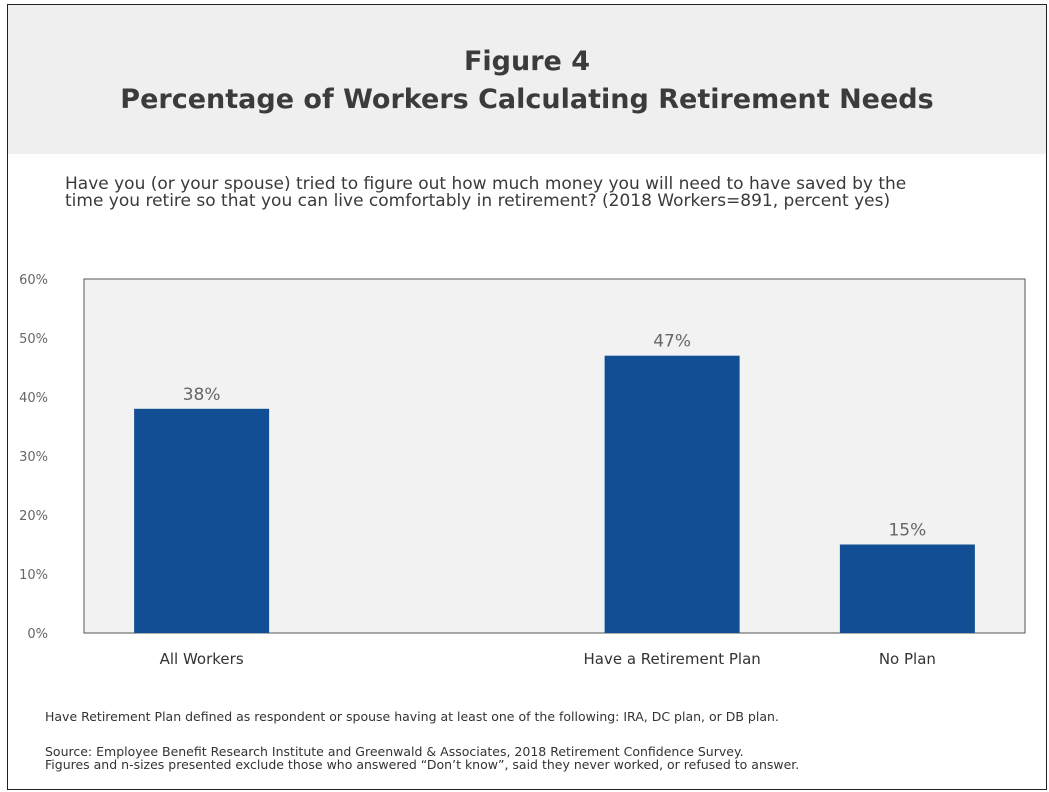  What do you see at coordinates (672, 342) in the screenshot?
I see `bar-data-label: 47%` at bounding box center [672, 342].